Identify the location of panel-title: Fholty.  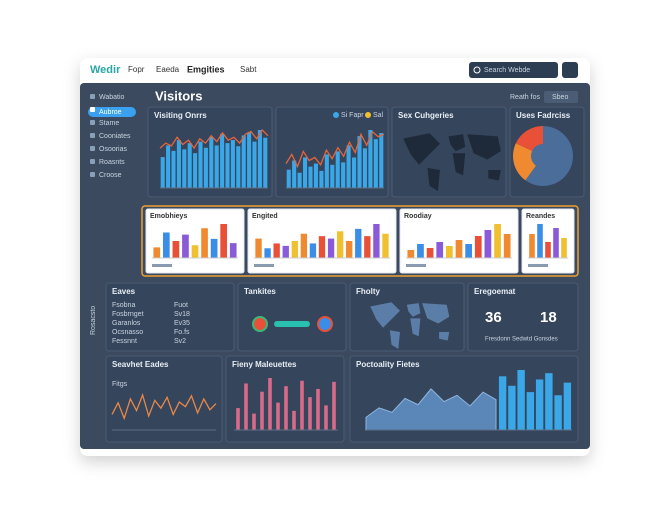
(368, 291).